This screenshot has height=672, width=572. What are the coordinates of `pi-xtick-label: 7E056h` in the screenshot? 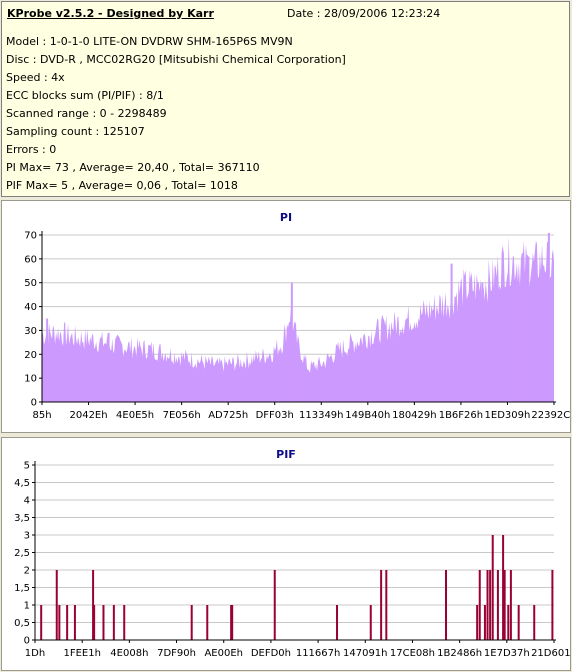 It's located at (182, 415).